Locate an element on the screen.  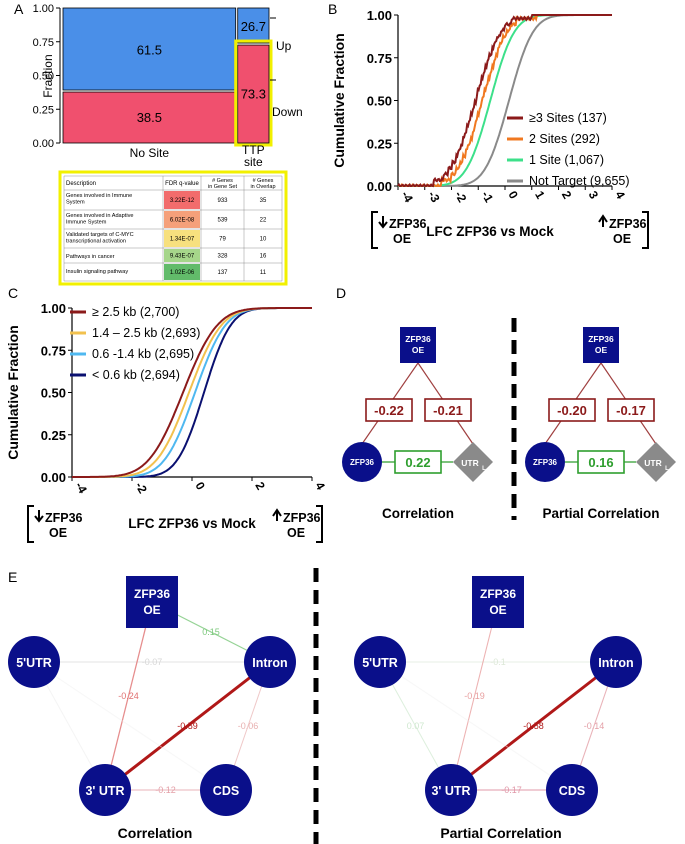
table-row-description: Insulin signaling pathway is located at coordinates (97, 272).